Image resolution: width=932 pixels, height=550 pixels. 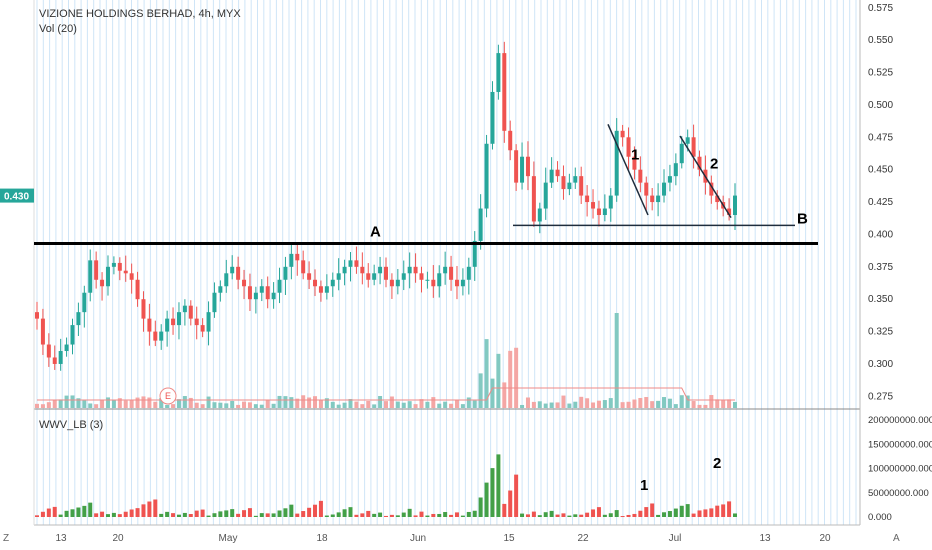 I want to click on label-trend-2: 2, so click(x=714, y=163).